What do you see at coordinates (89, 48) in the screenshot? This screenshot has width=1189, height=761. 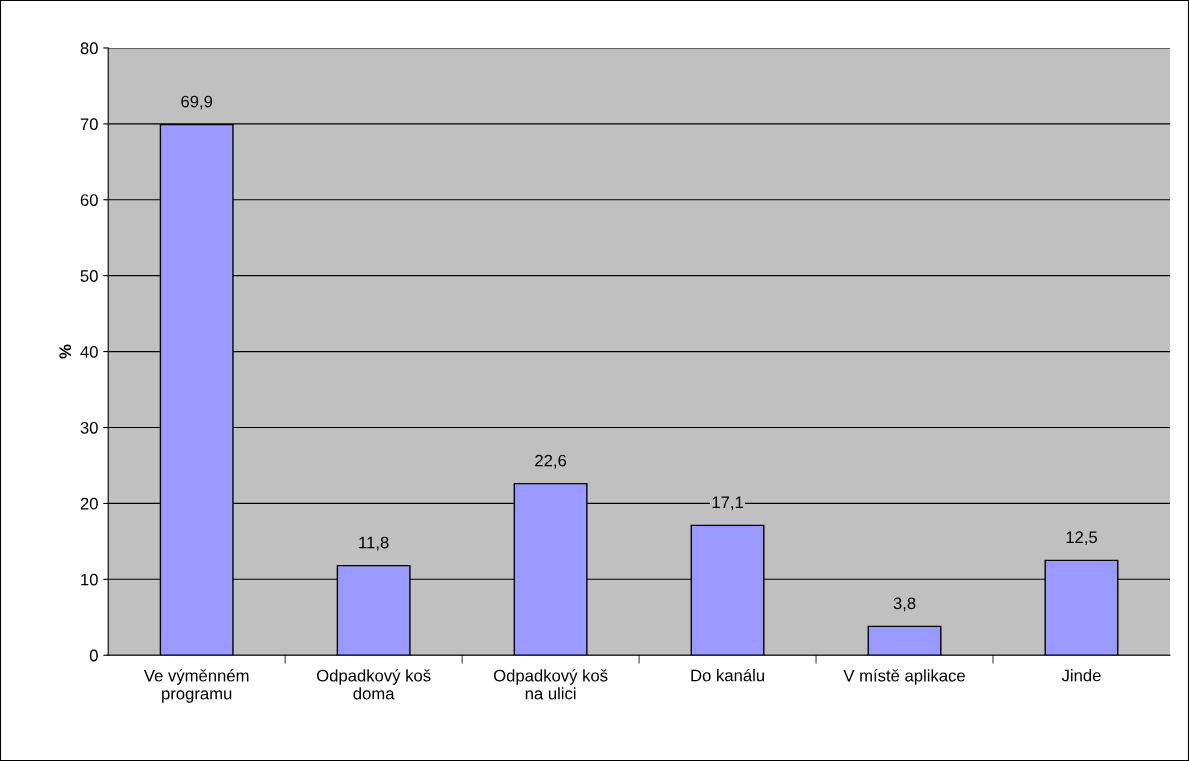 I see `y-tick-label: 80` at bounding box center [89, 48].